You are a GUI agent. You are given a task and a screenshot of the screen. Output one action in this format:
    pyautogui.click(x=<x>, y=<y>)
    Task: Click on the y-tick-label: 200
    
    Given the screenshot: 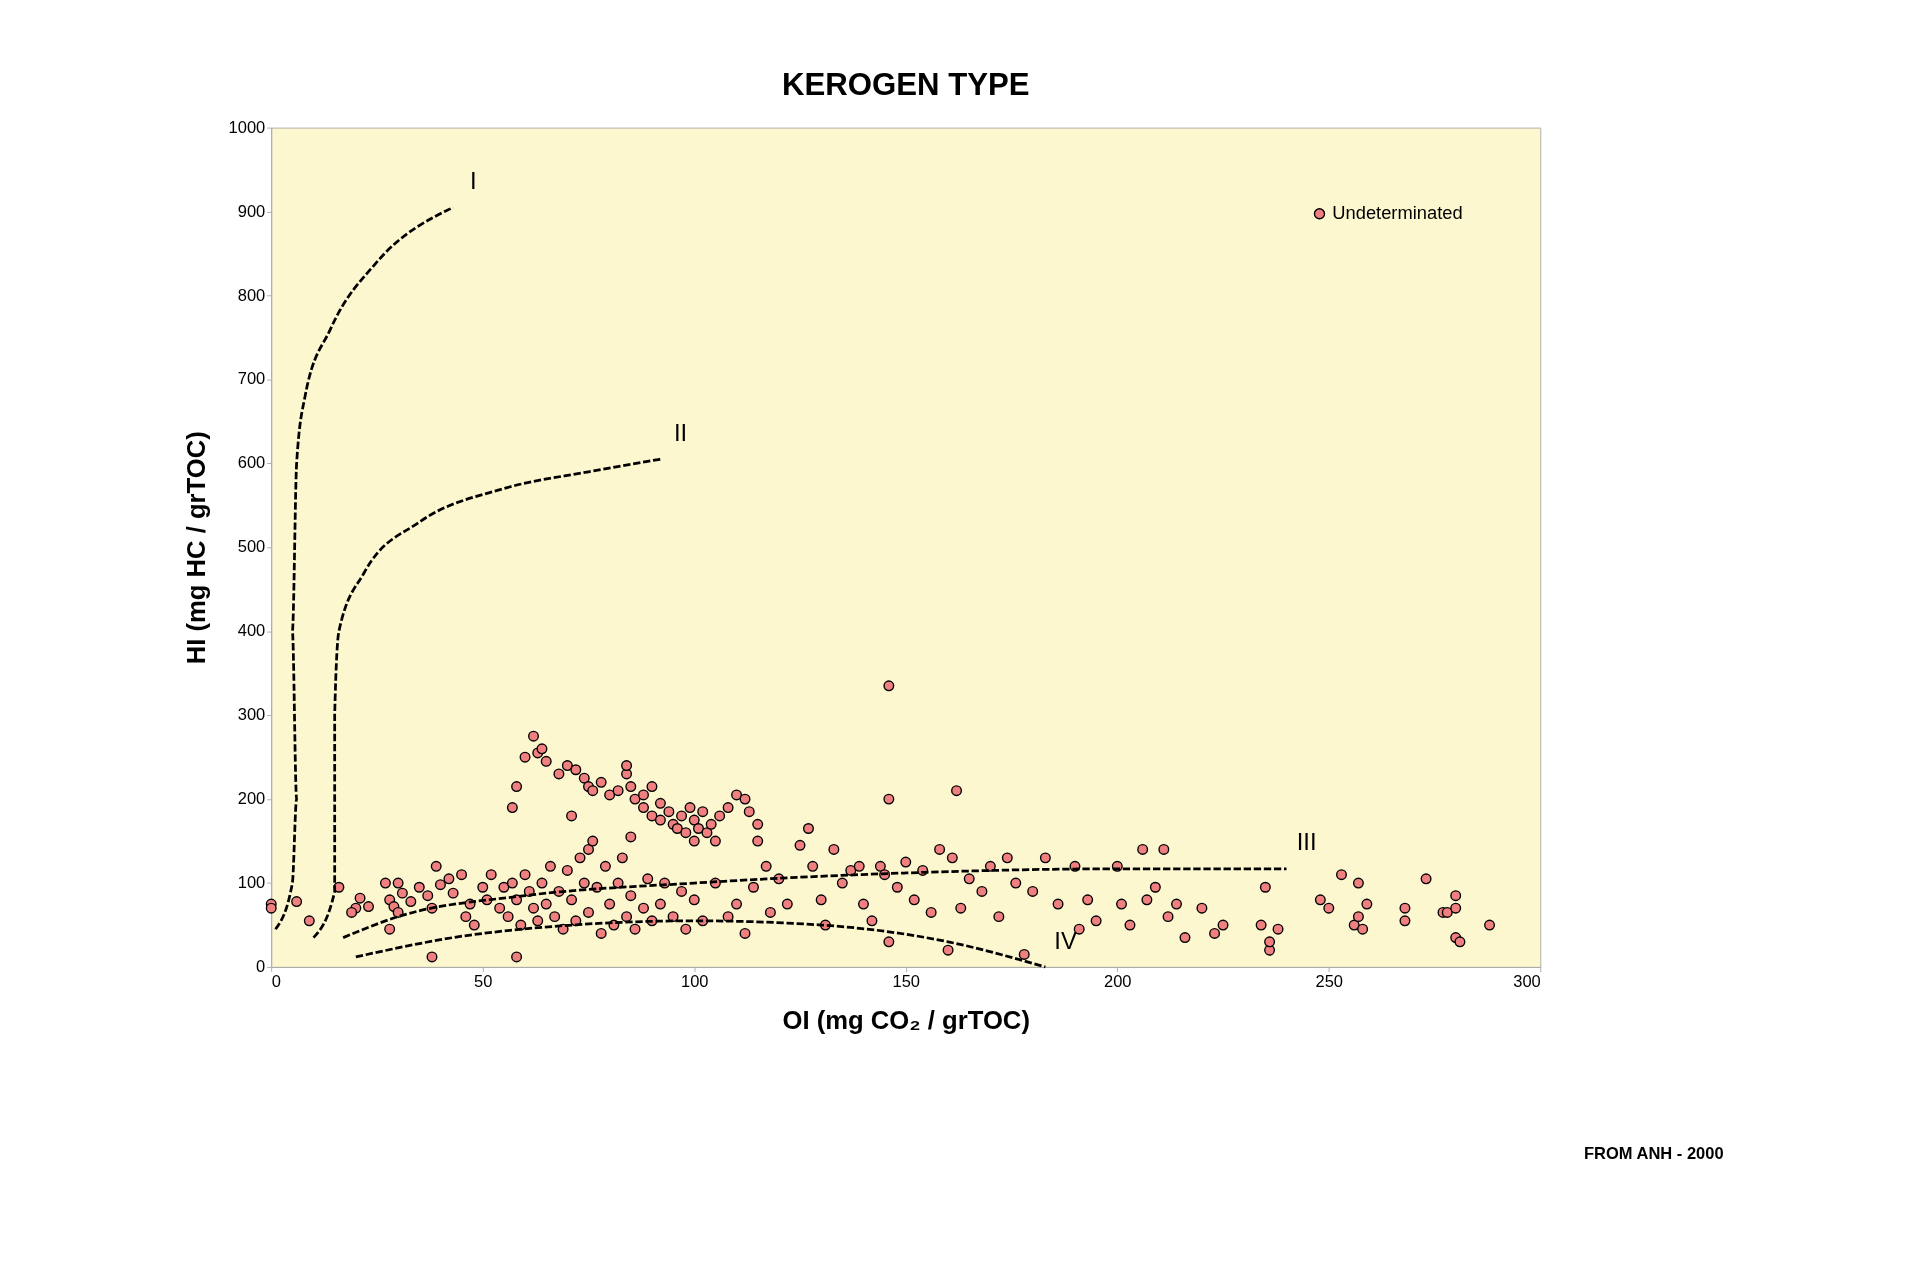 What is the action you would take?
    pyautogui.click(x=251, y=798)
    